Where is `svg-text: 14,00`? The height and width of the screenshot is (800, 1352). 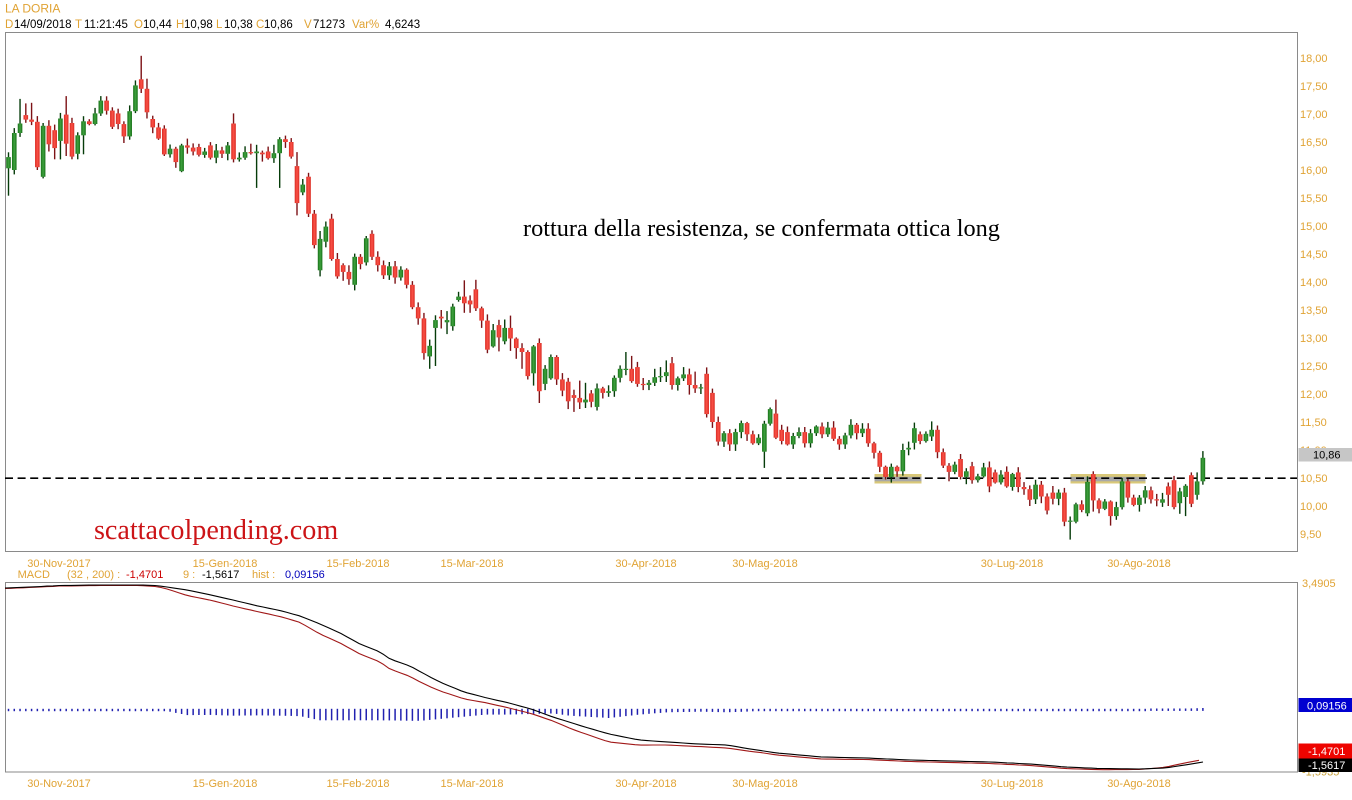
svg-text: 14,00 is located at coordinates (1314, 283).